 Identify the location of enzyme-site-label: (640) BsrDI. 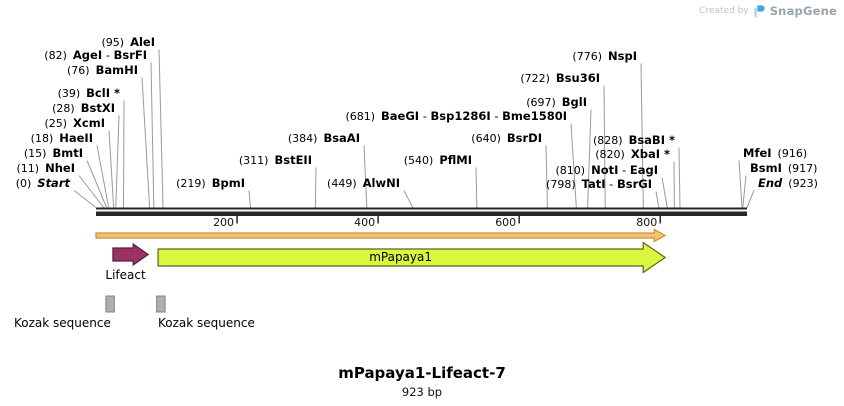
(506, 138).